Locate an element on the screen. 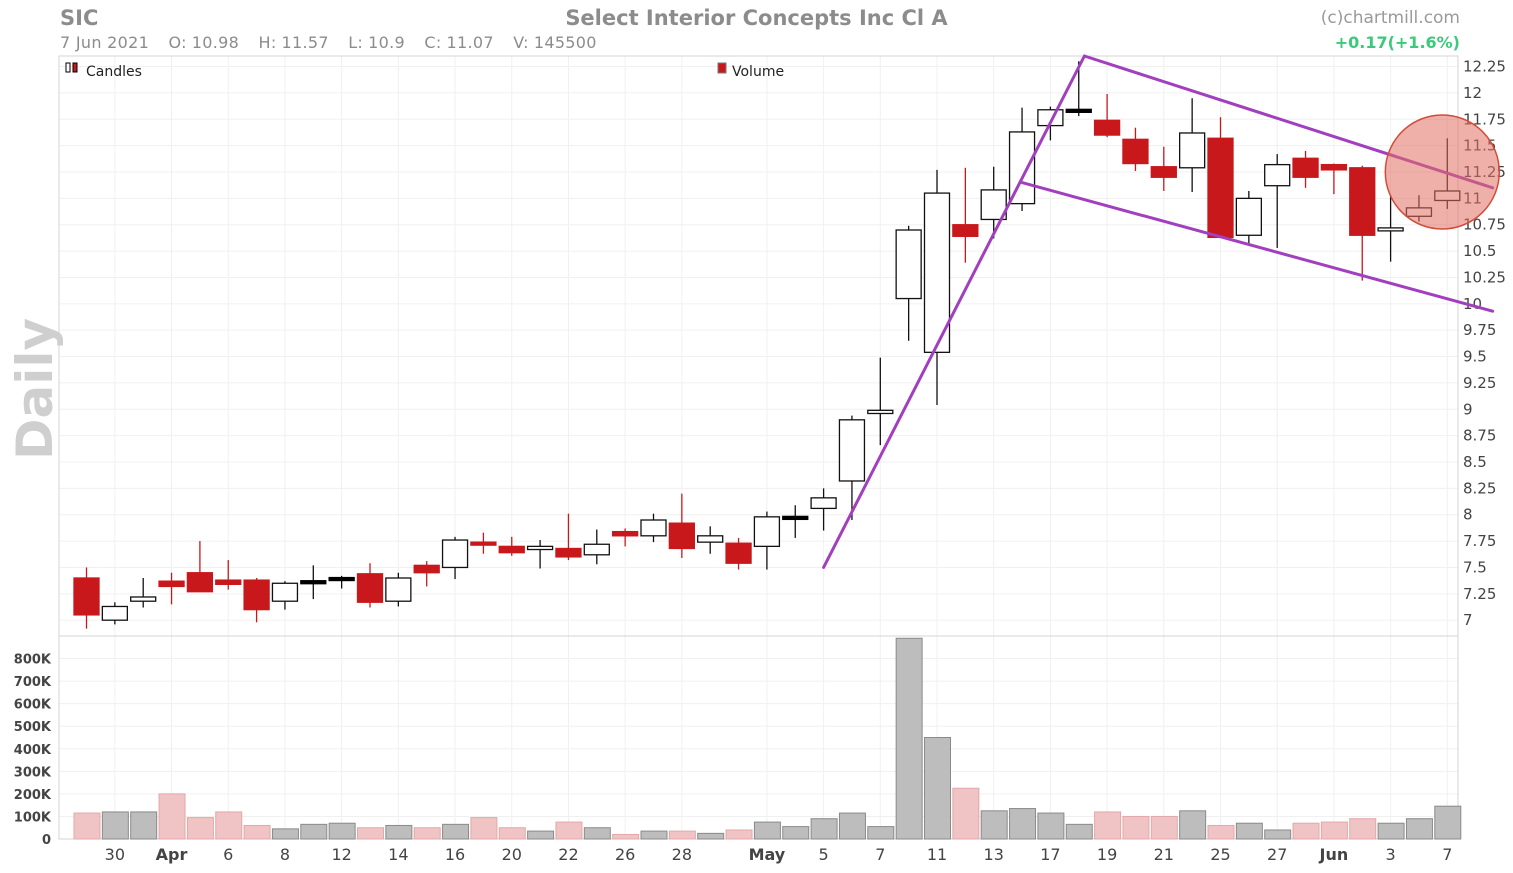 This screenshot has width=1513, height=873. time-tick-label: 25 is located at coordinates (1220, 854).